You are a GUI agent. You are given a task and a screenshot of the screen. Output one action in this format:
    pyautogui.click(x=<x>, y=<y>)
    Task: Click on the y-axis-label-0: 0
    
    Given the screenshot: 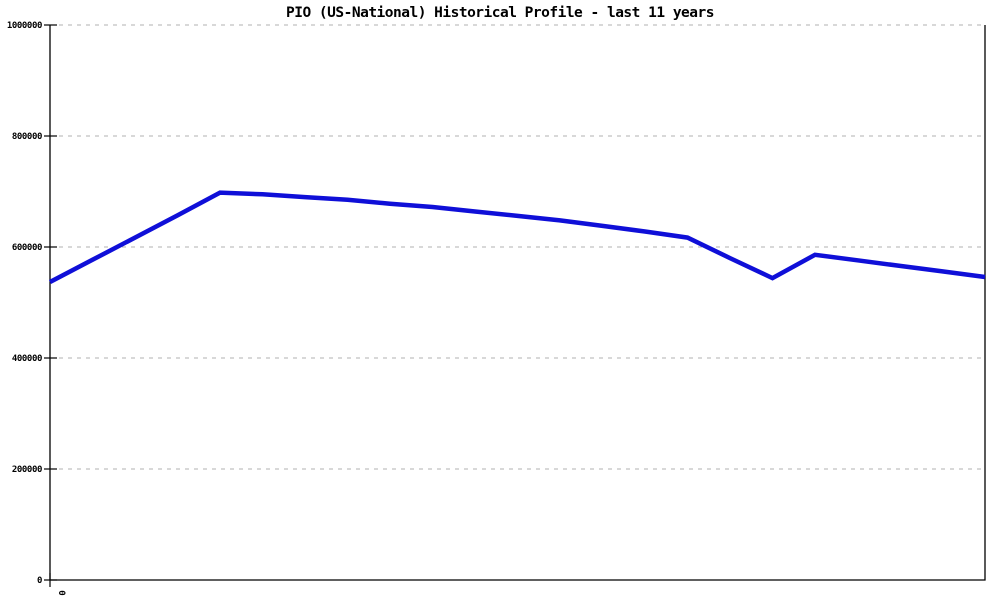 What is the action you would take?
    pyautogui.click(x=39, y=581)
    